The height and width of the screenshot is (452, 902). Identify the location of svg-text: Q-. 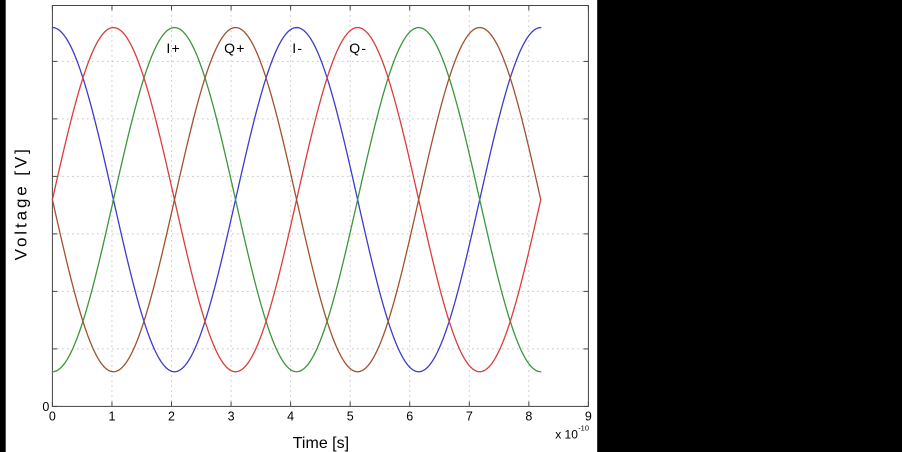
(358, 48).